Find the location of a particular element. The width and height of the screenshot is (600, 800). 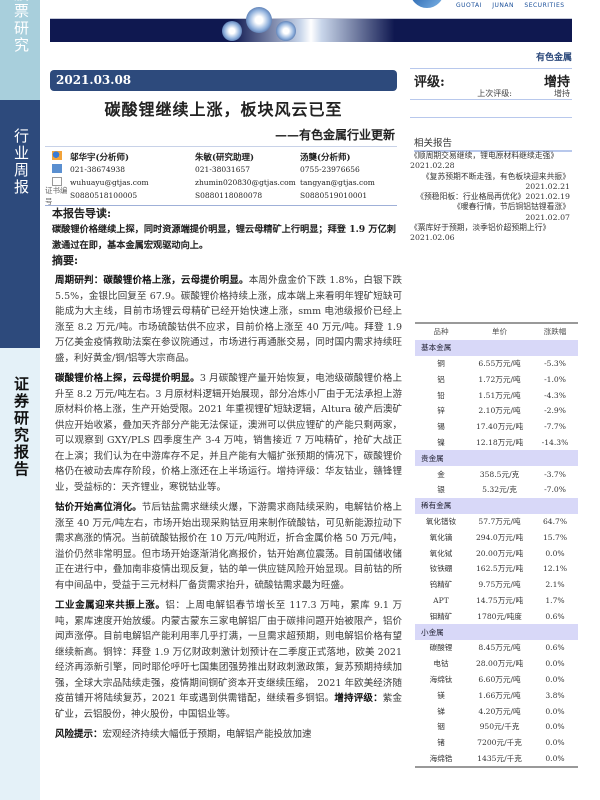

table-cell: 锡 is located at coordinates (441, 427).